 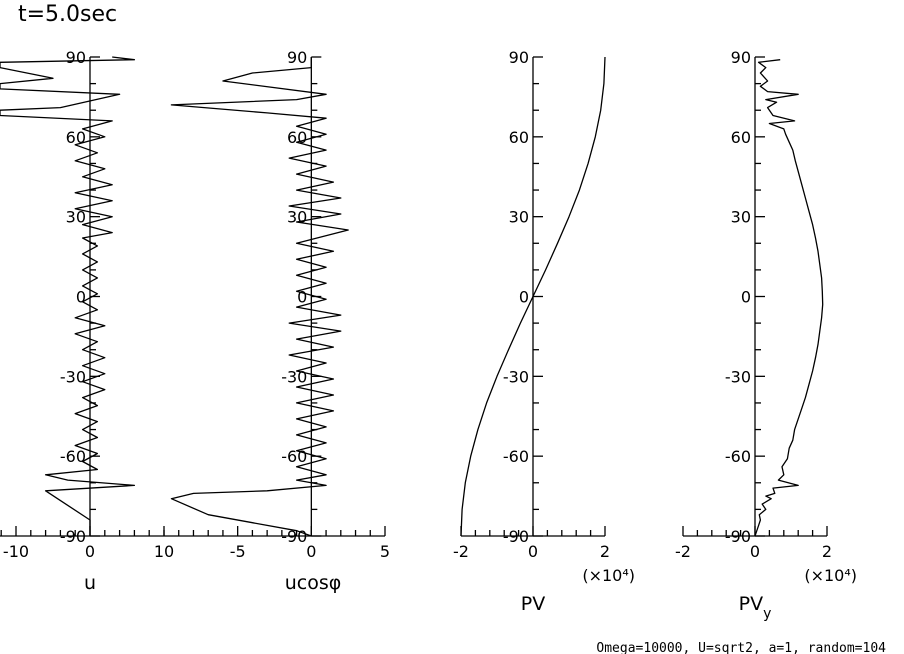 I want to click on pv-y-tick-label: 0, so click(x=524, y=297).